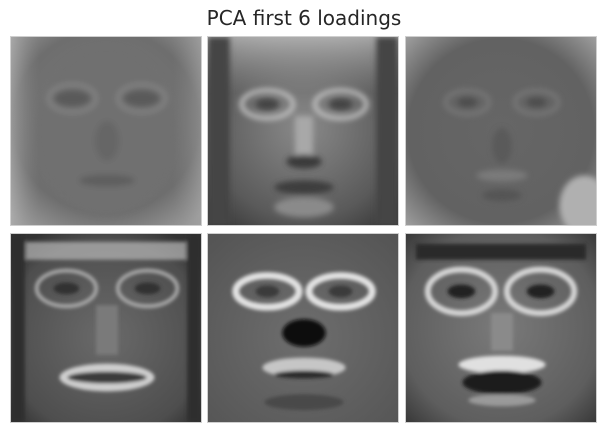  I want to click on figure-title: PCA first 6 loadings, so click(304, 18).